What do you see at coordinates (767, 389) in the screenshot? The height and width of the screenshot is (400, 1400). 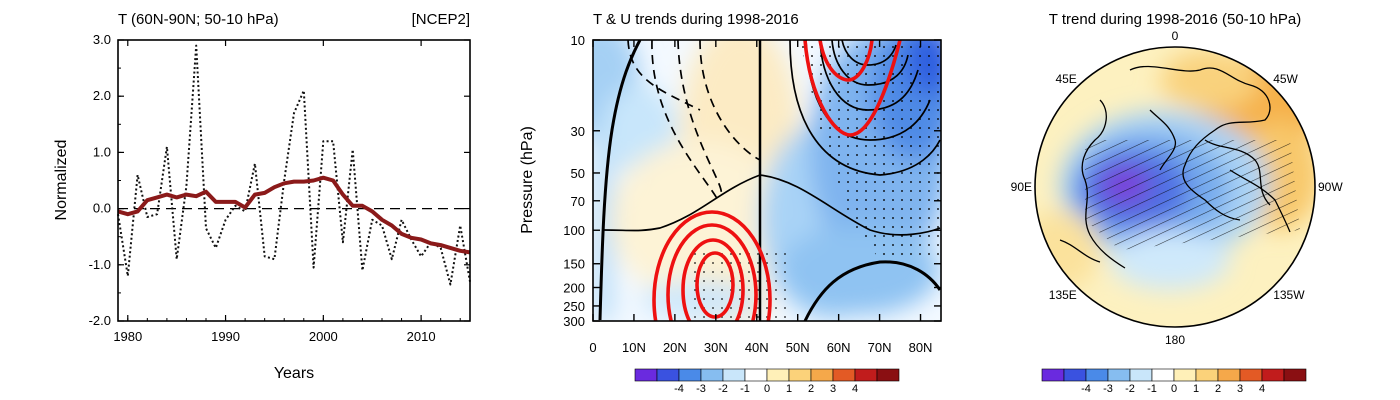 I see `cross-section-colorbar-label: 0` at bounding box center [767, 389].